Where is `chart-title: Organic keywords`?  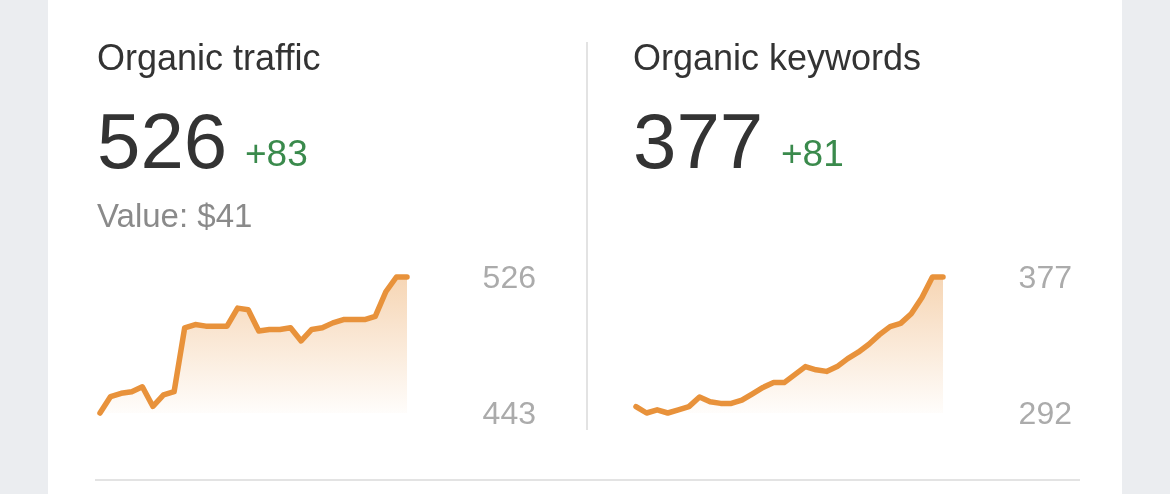
chart-title: Organic keywords is located at coordinates (777, 57).